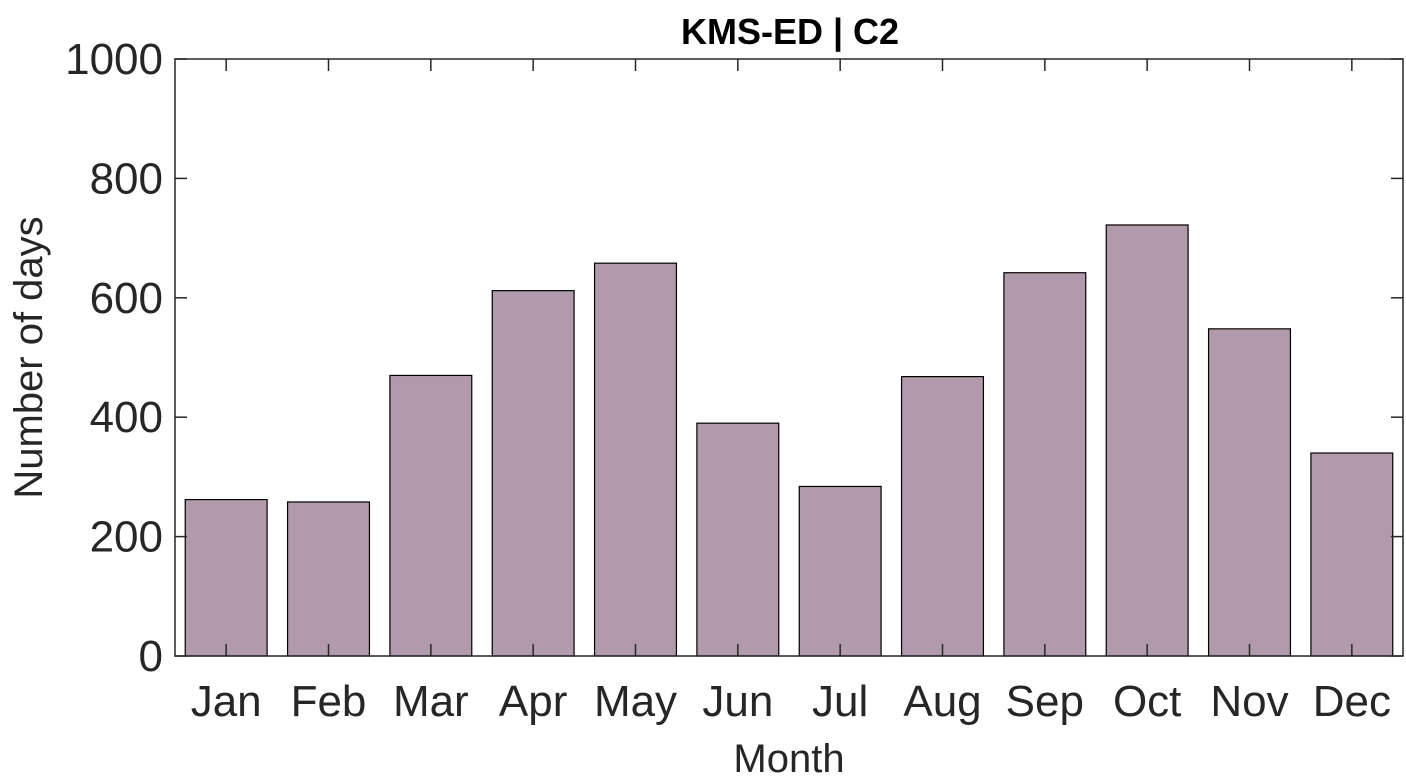 Image resolution: width=1406 pixels, height=781 pixels. Describe the element at coordinates (942, 516) in the screenshot. I see `bar-aug` at that location.